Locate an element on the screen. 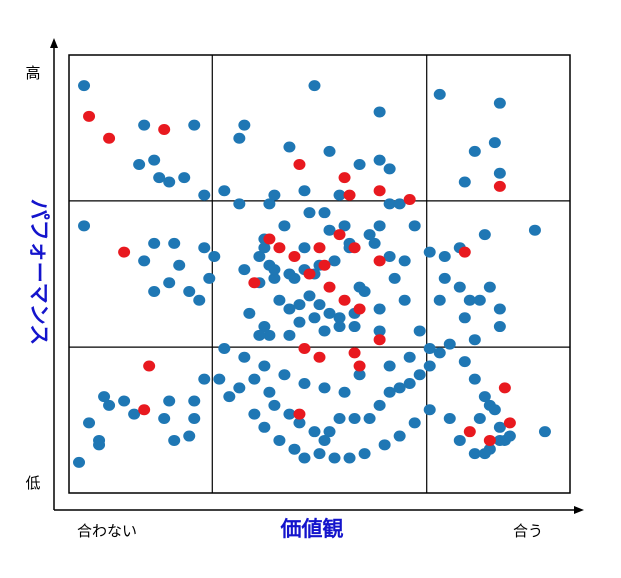 This screenshot has height=578, width=621. x-axis-arrowhead is located at coordinates (579, 510).